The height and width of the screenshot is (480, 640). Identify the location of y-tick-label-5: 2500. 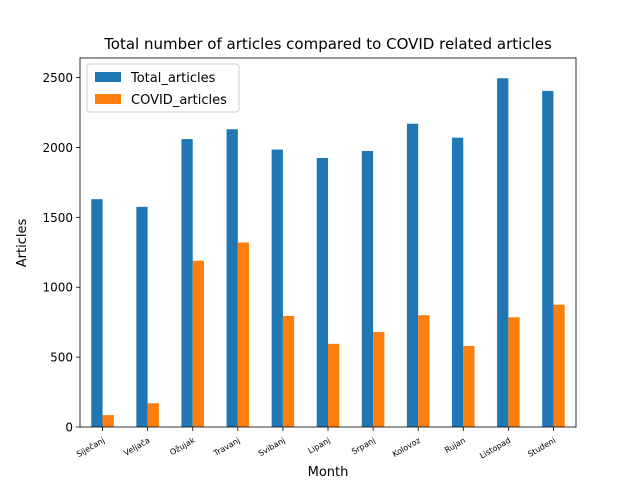
(57, 78).